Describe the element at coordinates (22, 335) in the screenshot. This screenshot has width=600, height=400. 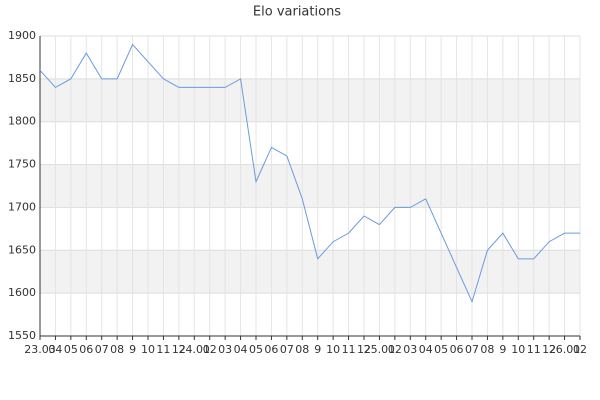
I see `y-tick-label: 1550` at that location.